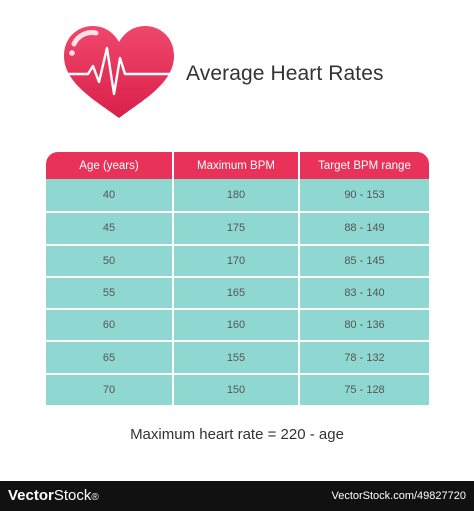  I want to click on age-cell: 45, so click(110, 227).